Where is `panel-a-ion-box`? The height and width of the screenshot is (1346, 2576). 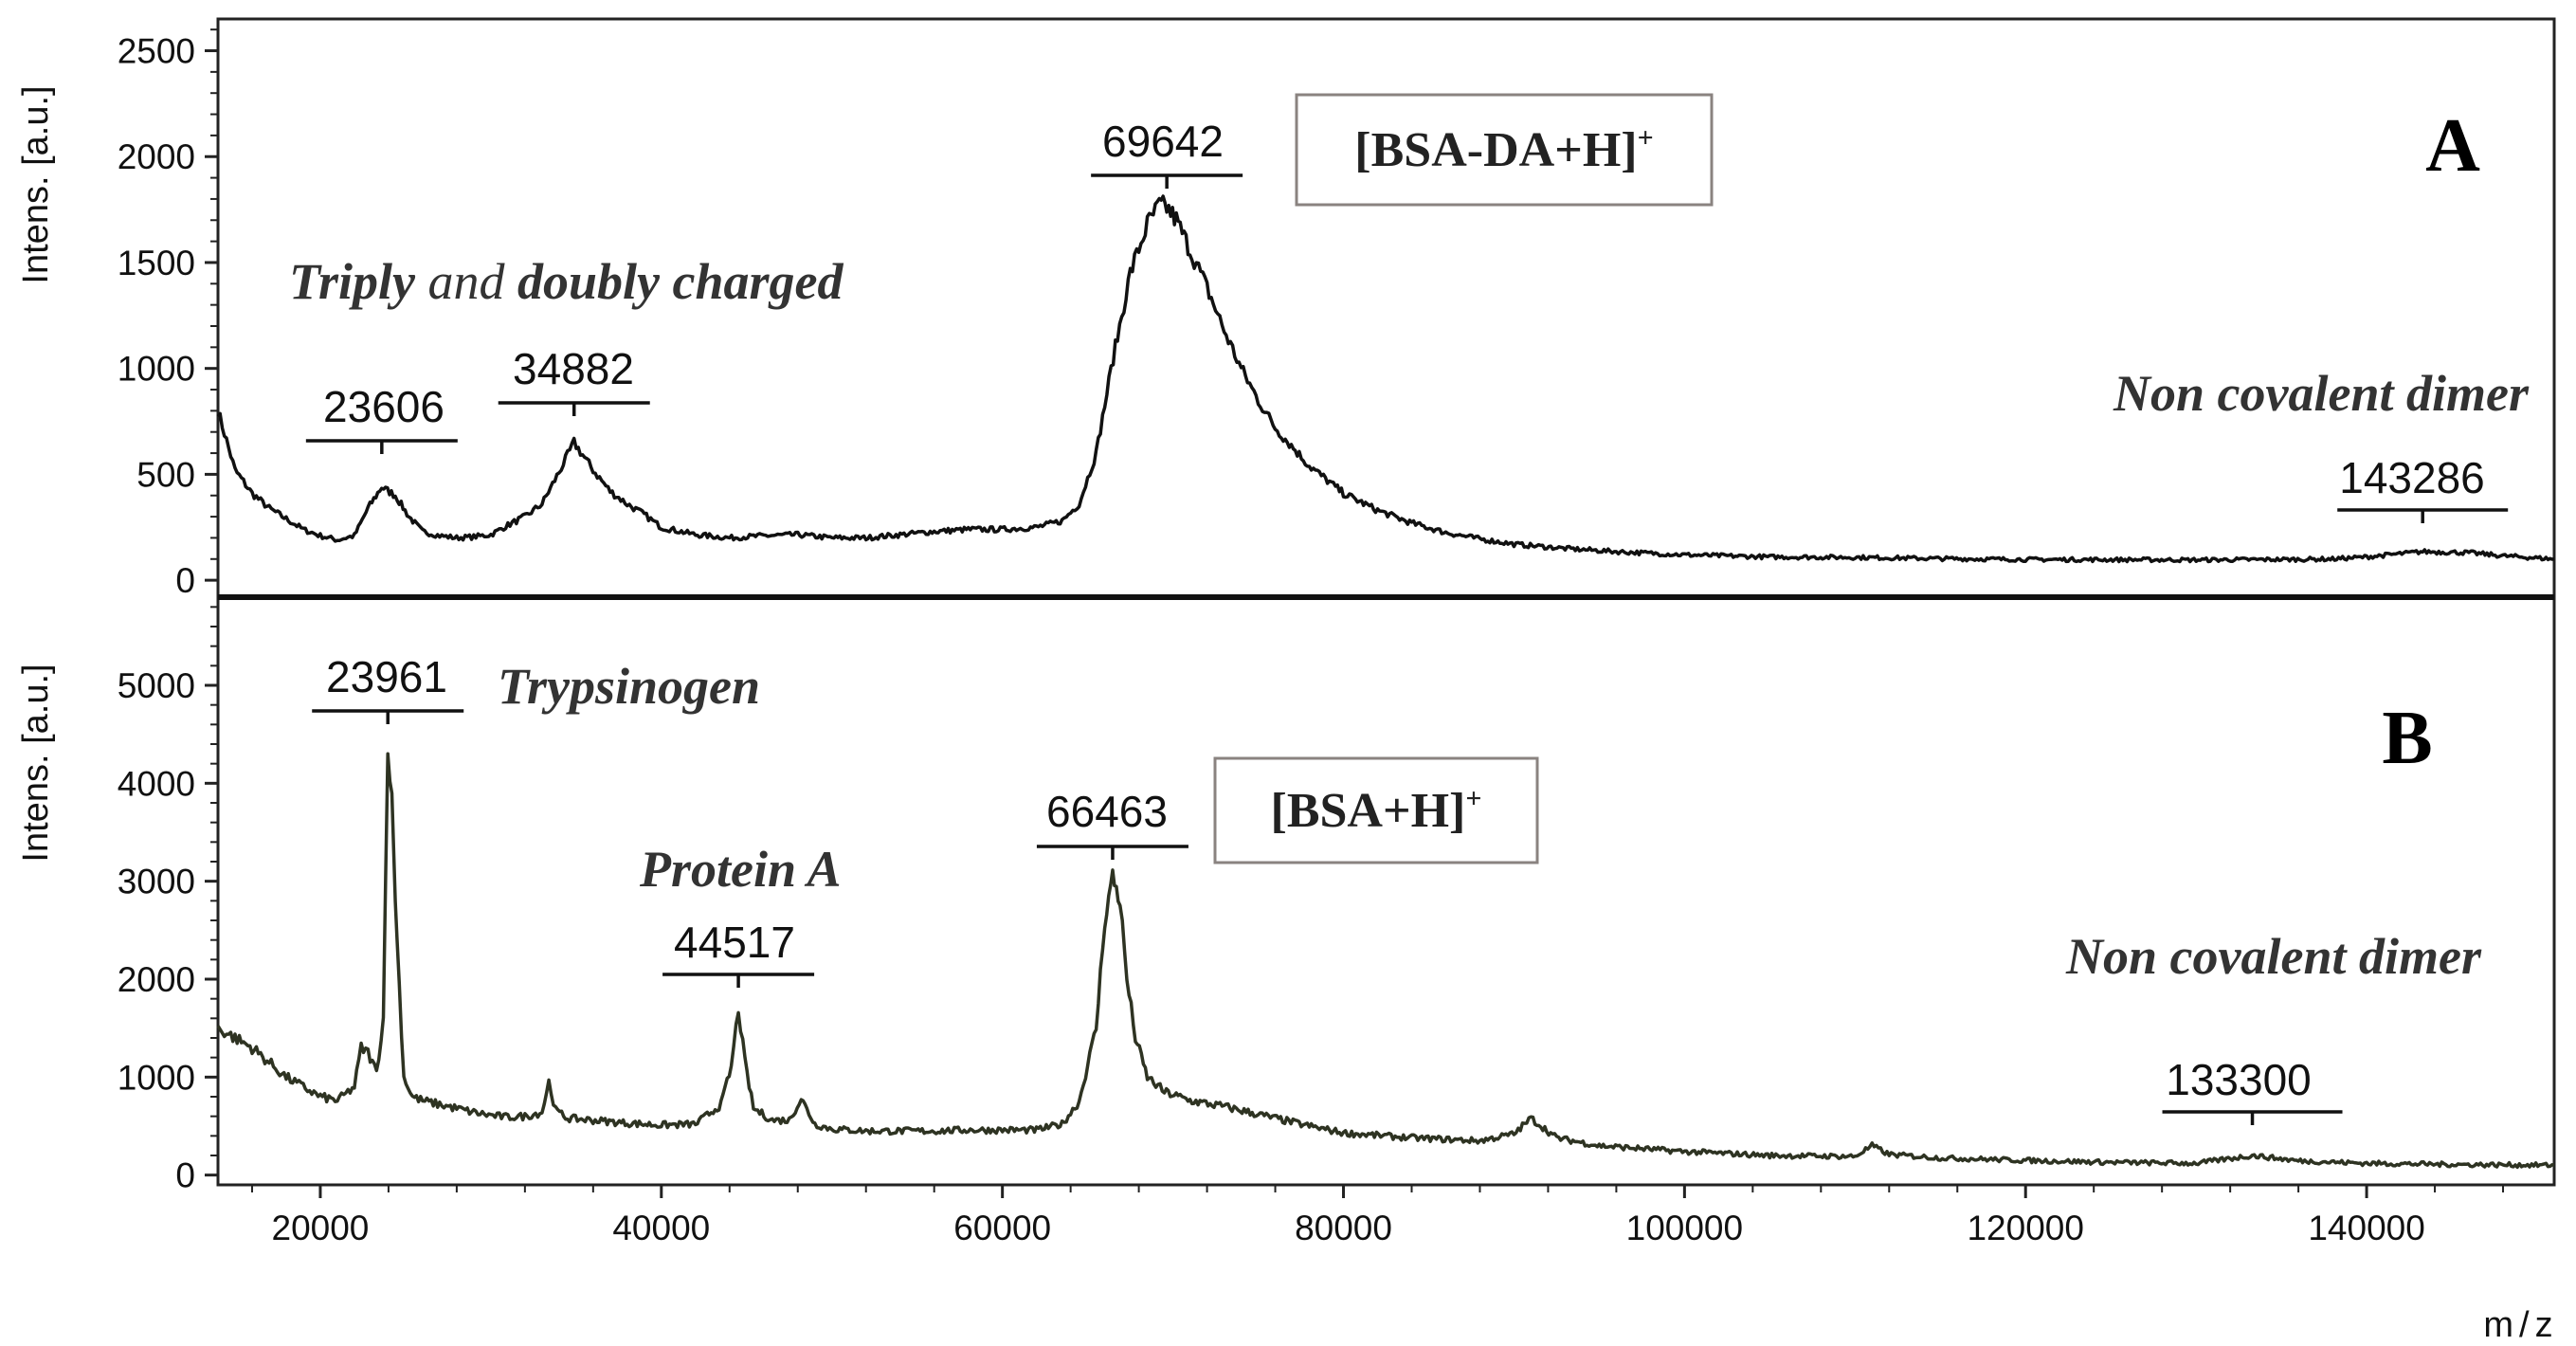
panel-a-ion-box is located at coordinates (1504, 150).